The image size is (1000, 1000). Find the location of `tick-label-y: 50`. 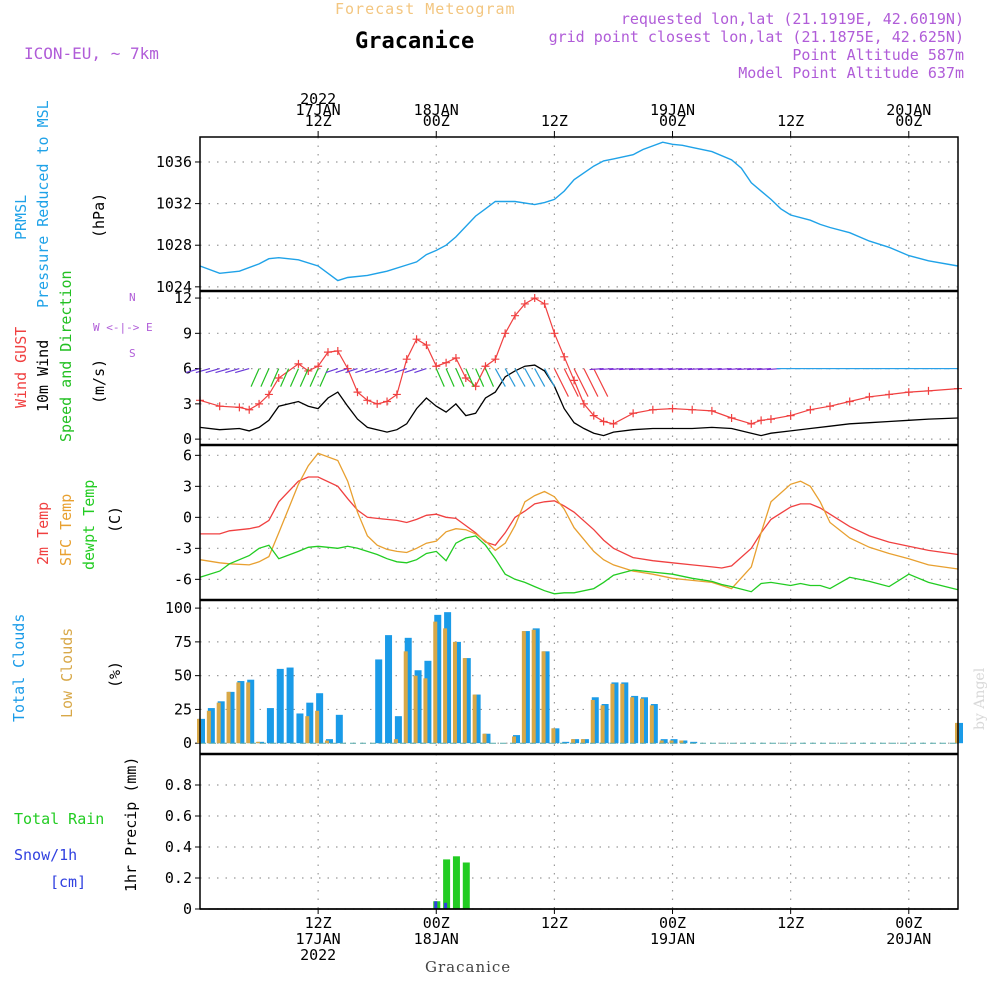

tick-label-y: 50 is located at coordinates (183, 676).